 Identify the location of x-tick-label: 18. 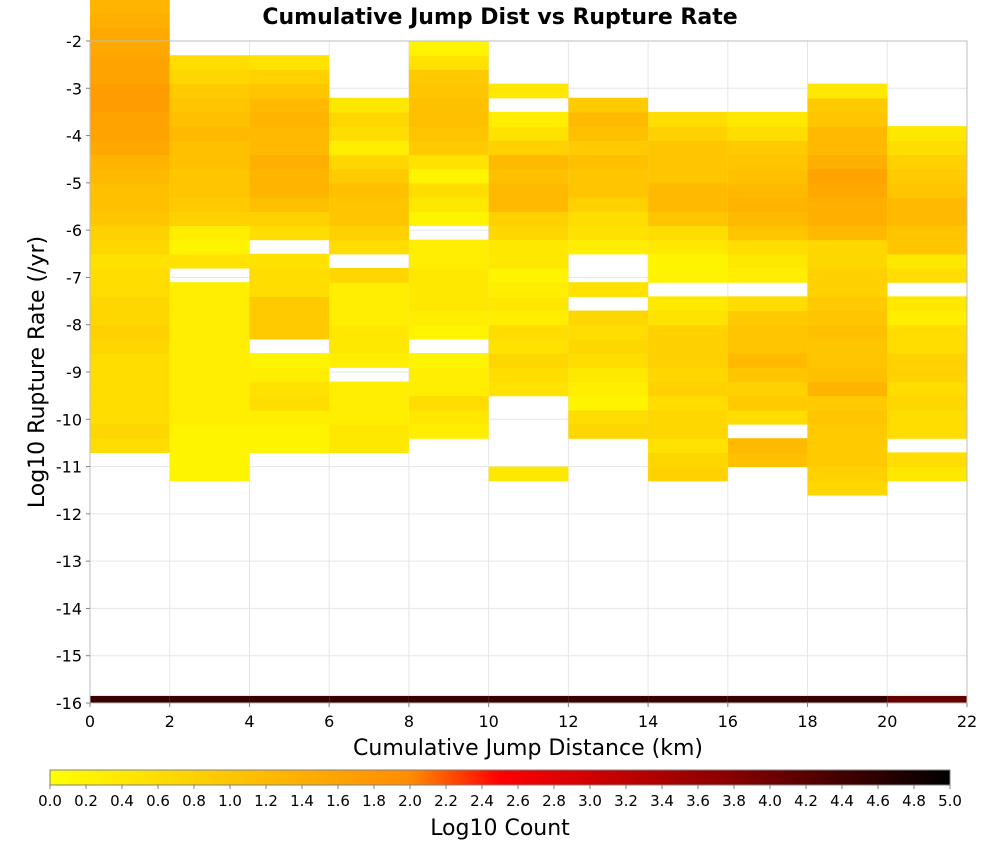
(807, 721).